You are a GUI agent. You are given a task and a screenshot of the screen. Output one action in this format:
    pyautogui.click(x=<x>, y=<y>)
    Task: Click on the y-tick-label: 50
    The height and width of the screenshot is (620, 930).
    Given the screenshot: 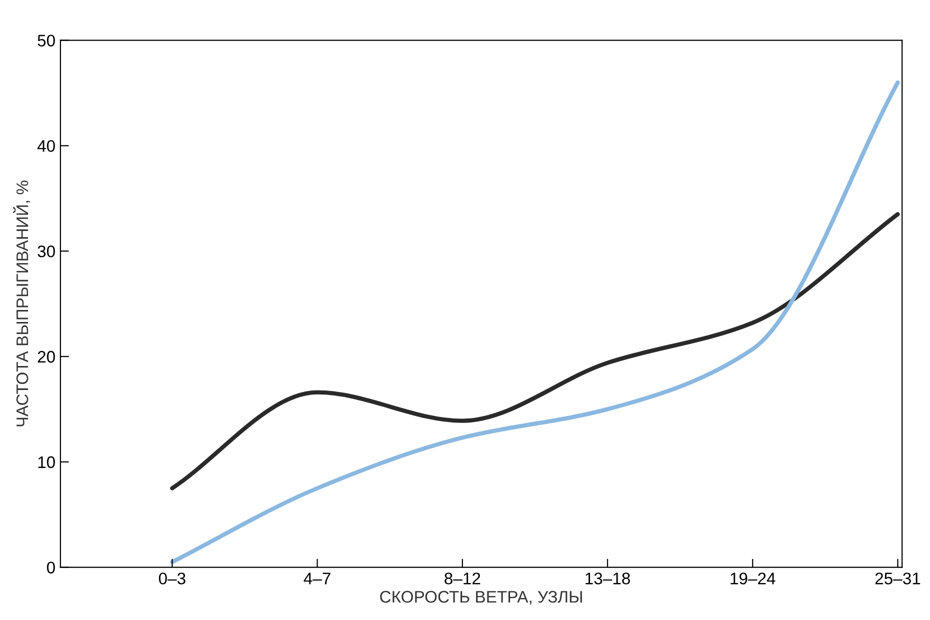 What is the action you would take?
    pyautogui.click(x=46, y=40)
    